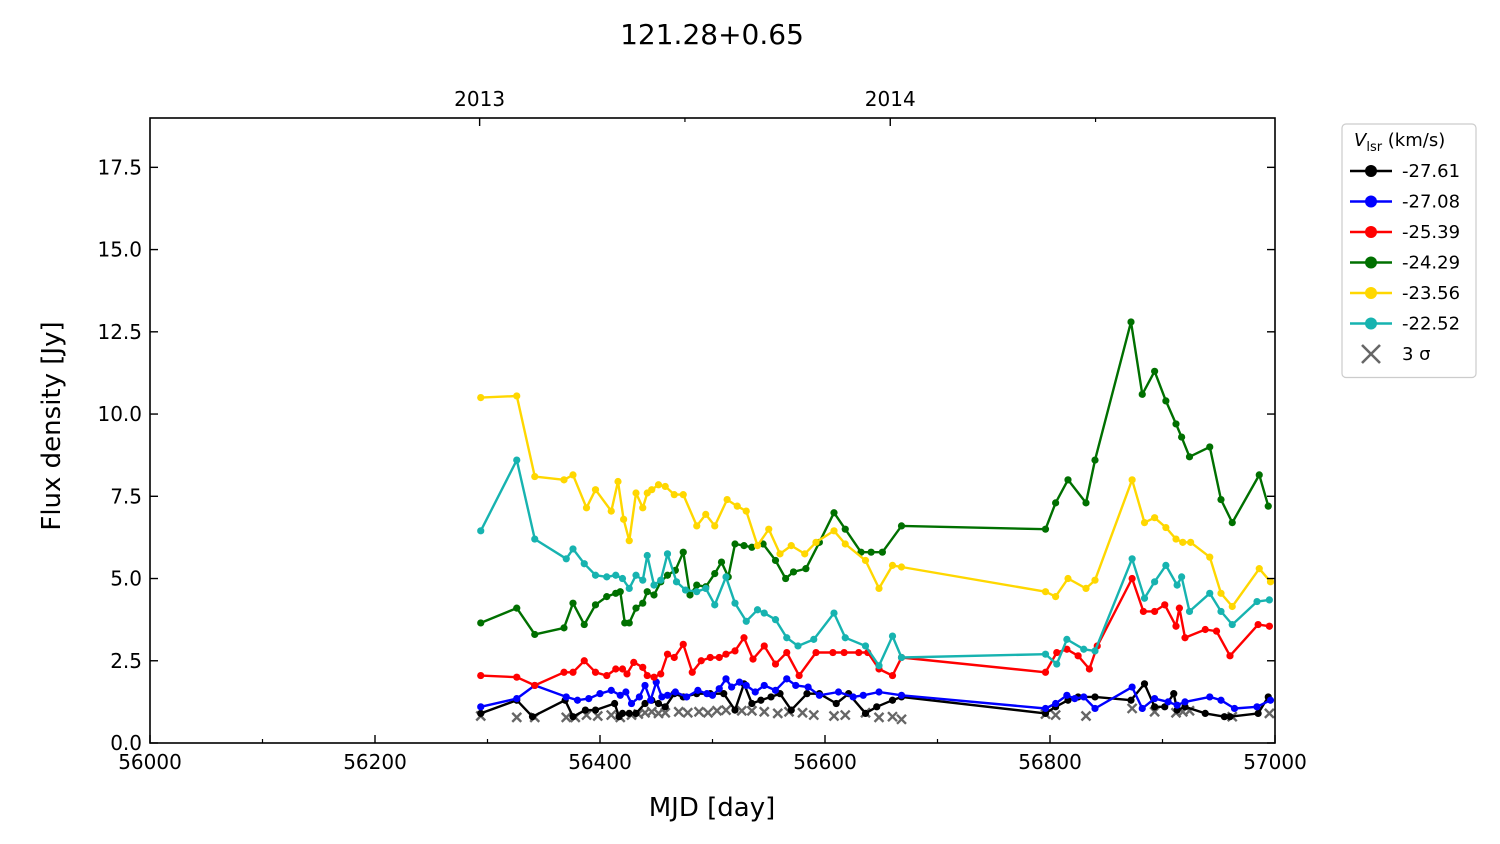 This screenshot has height=844, width=1500. What do you see at coordinates (600, 762) in the screenshot?
I see `x-tick-label: 56400` at bounding box center [600, 762].